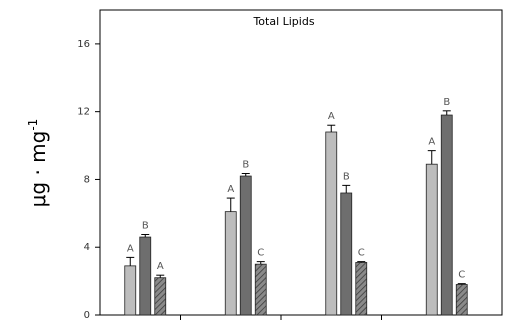  I want to click on y-tick-label: 4, so click(87, 247).